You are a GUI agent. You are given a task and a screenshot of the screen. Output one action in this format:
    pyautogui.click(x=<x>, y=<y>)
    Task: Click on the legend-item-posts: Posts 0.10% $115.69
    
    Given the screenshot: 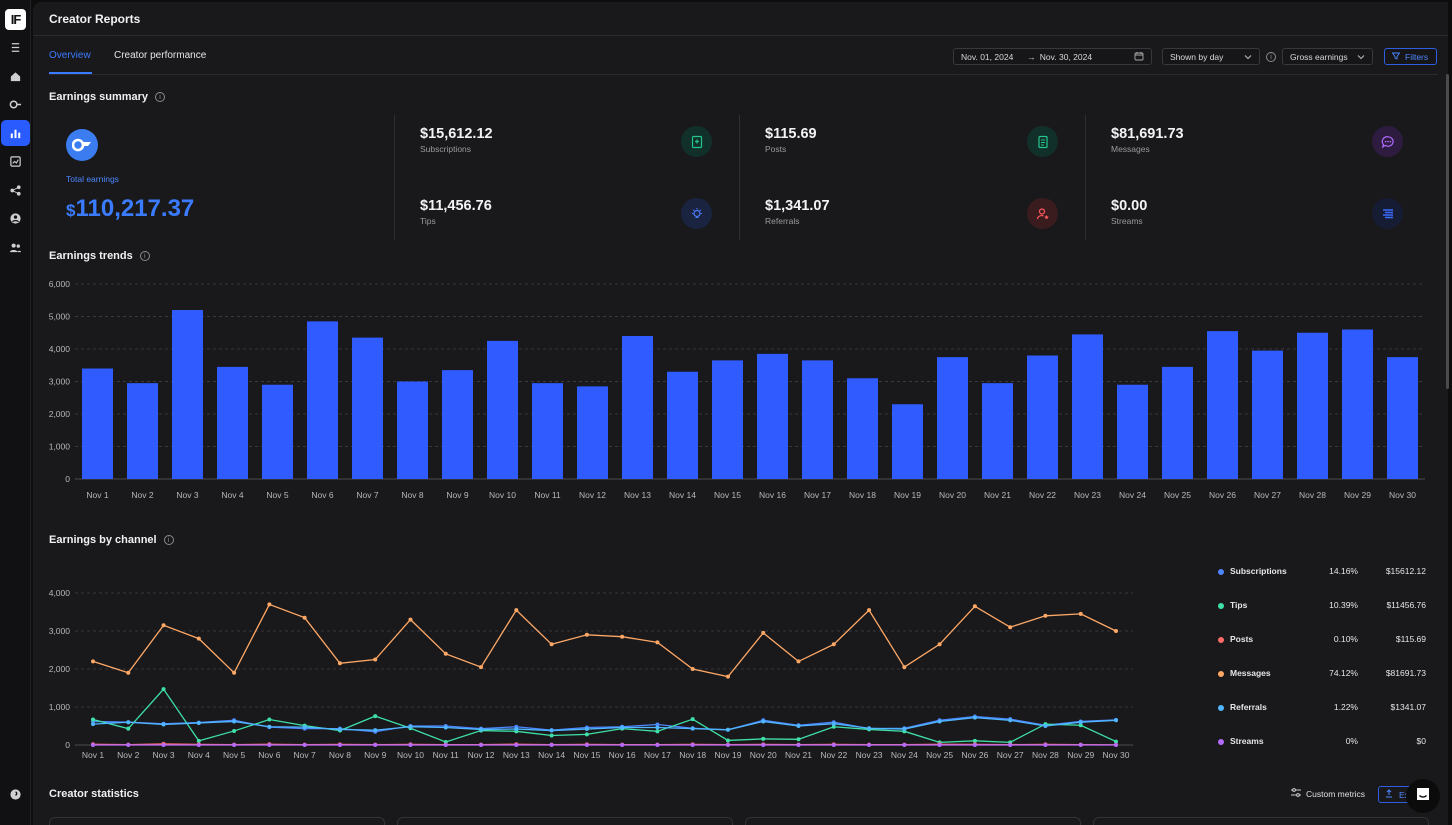 What is the action you would take?
    pyautogui.click(x=1333, y=641)
    